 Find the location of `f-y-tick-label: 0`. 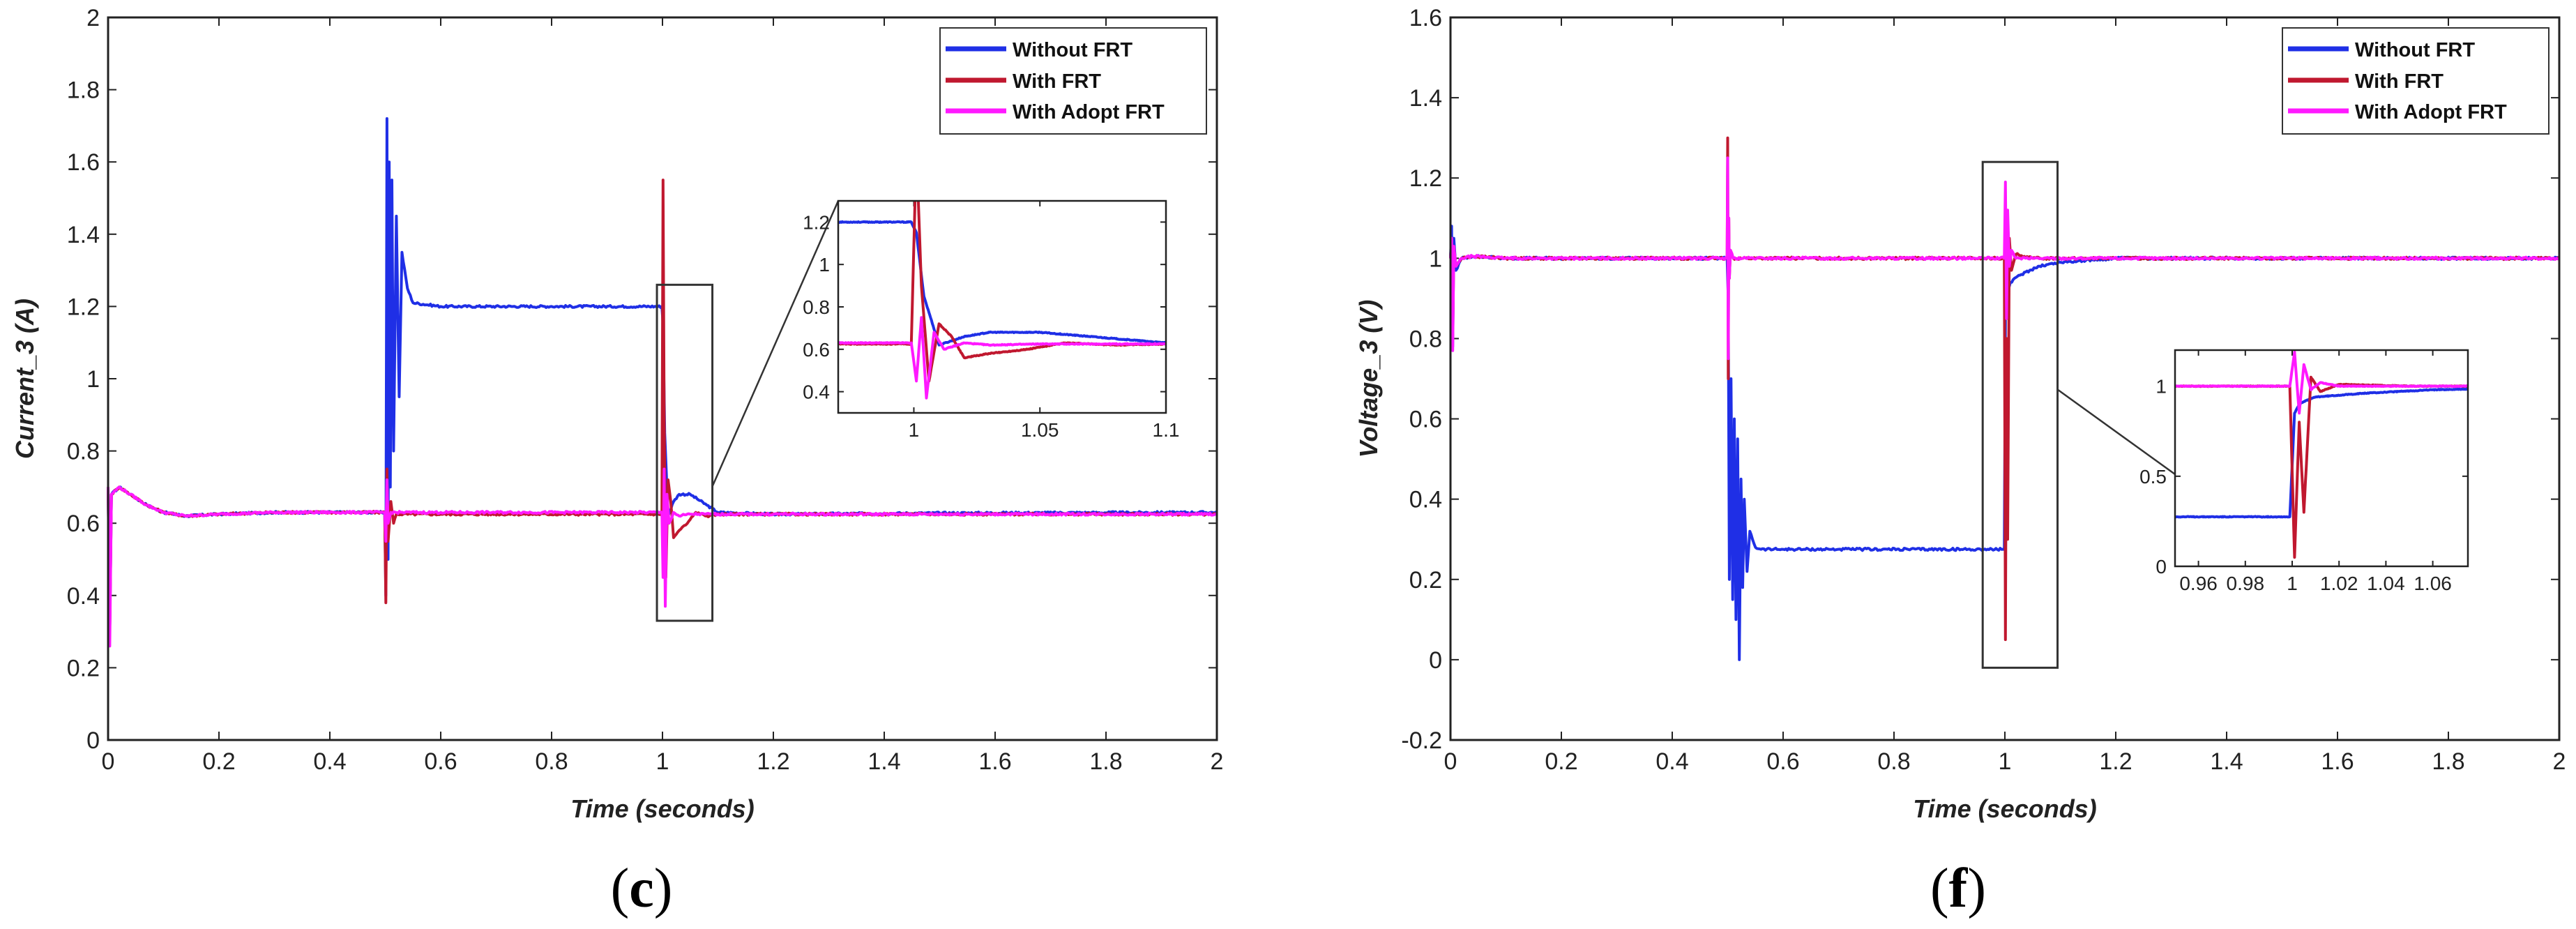

f-y-tick-label: 0 is located at coordinates (1435, 660).